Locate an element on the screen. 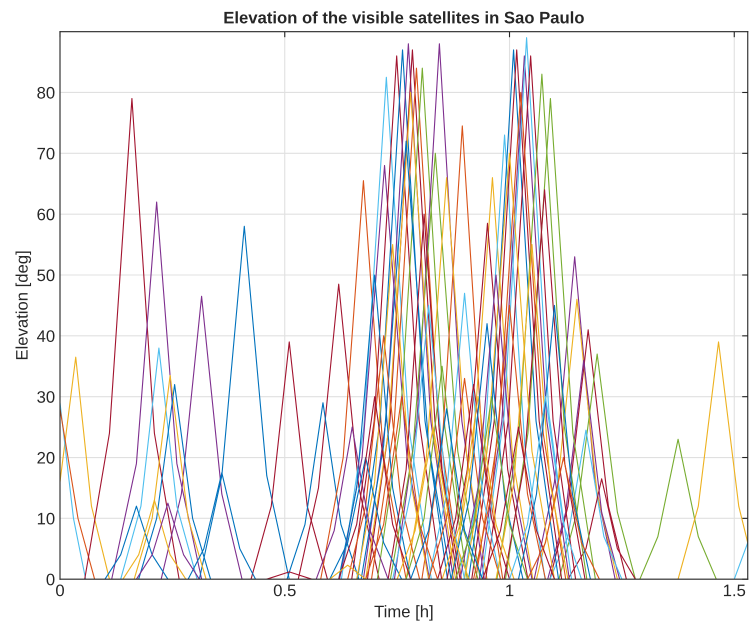 Image resolution: width=750 pixels, height=633 pixels. y-tick-label: 20 is located at coordinates (45, 458).